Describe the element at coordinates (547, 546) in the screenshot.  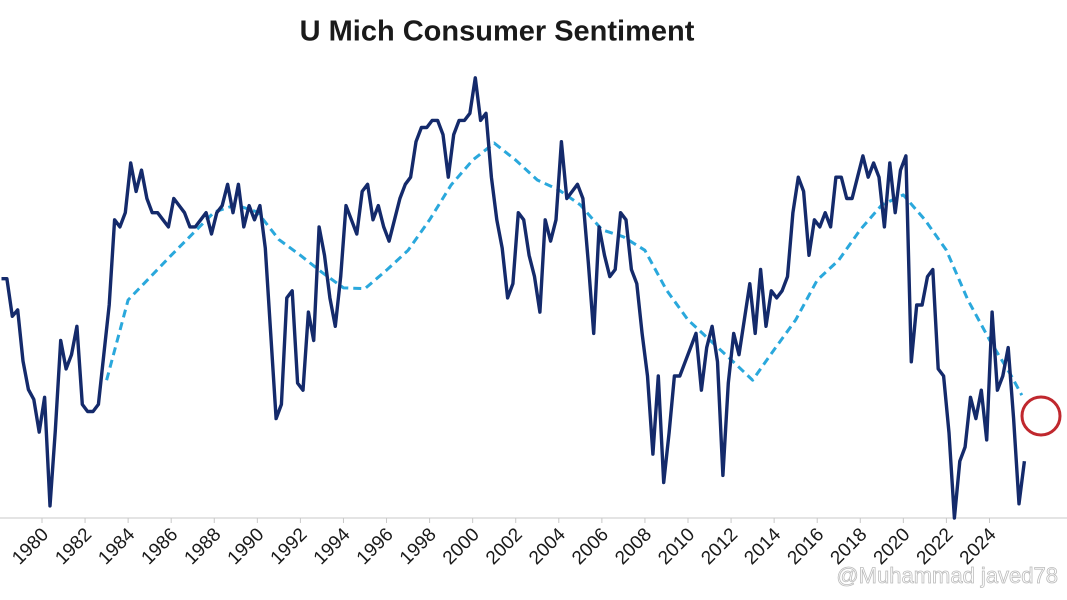
I see `x-tick-label: 2004` at that location.